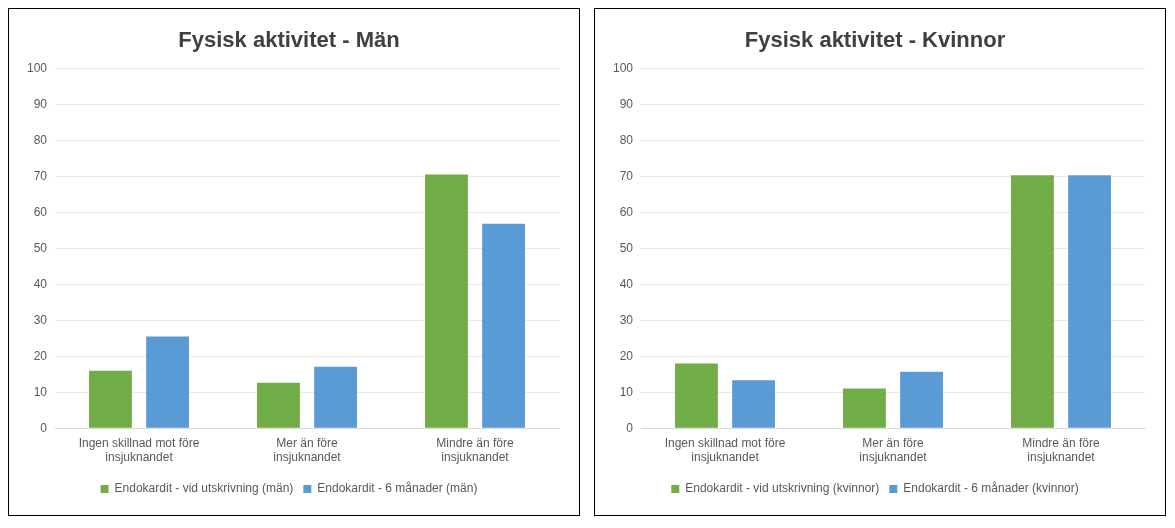 Image resolution: width=1175 pixels, height=528 pixels. I want to click on chart-title: Fysisk aktivitet - Män, so click(289, 40).